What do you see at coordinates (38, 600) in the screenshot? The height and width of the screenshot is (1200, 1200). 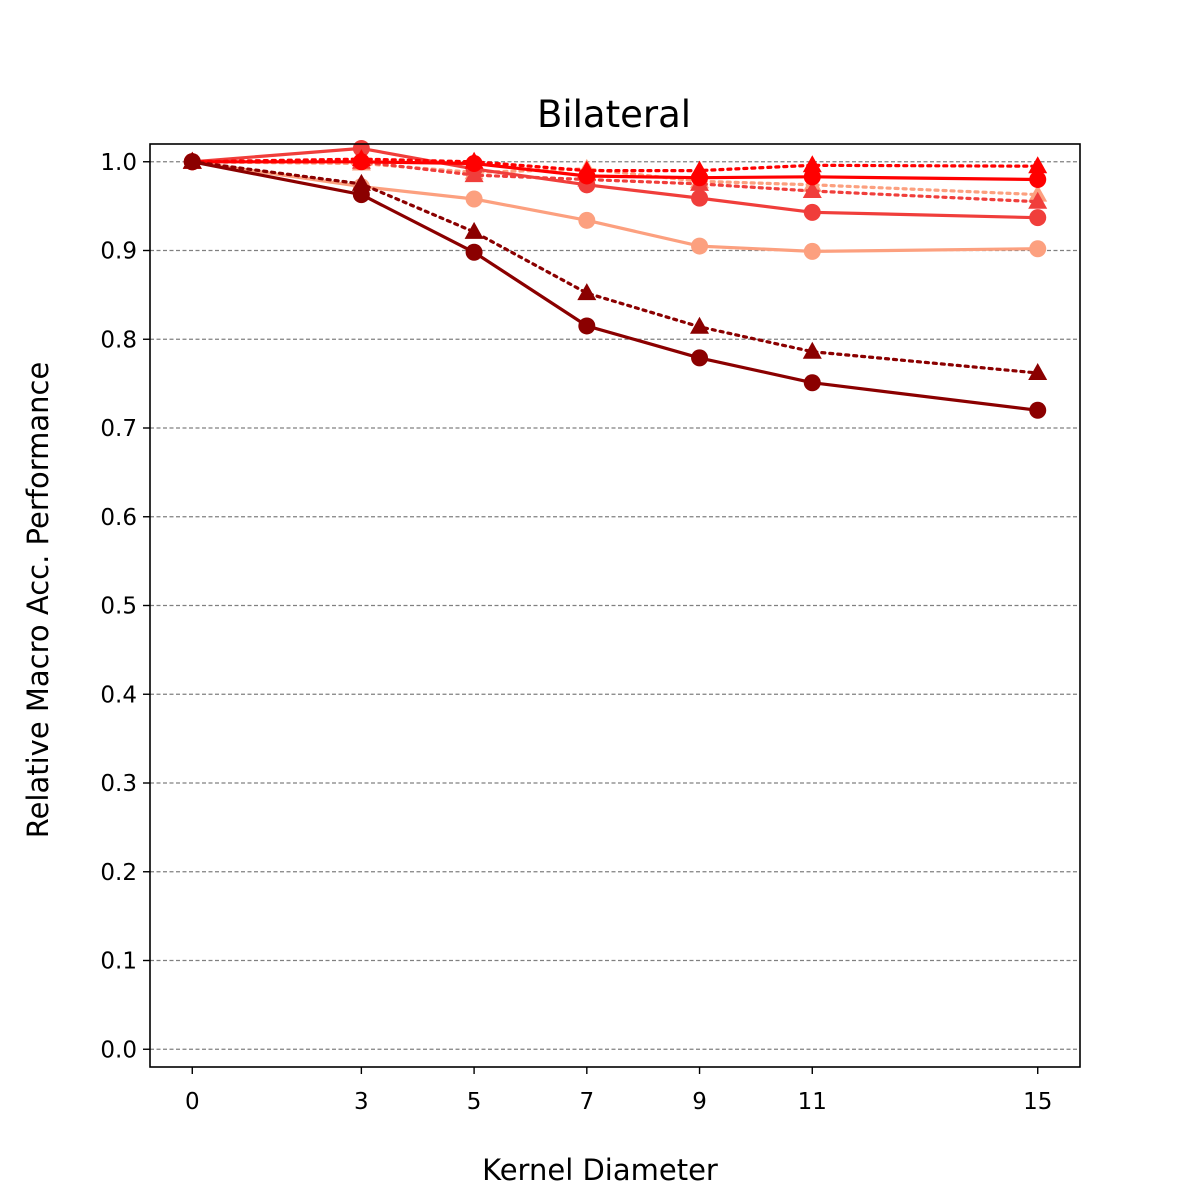 I see `y-axis-label: Relative Macro Acc. Performance` at bounding box center [38, 600].